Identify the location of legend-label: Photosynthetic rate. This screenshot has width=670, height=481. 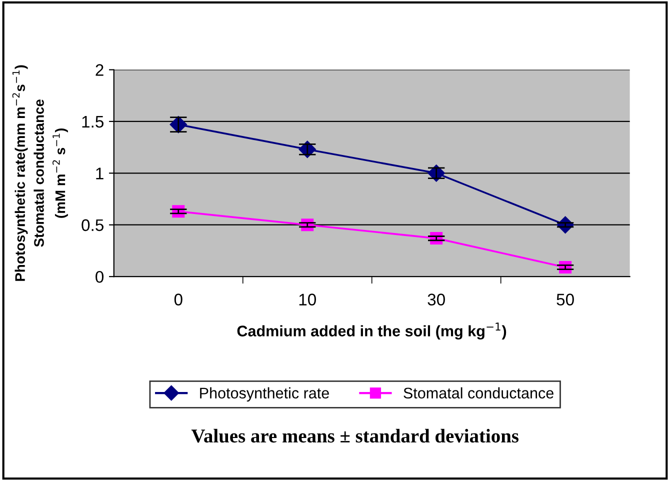
(264, 394).